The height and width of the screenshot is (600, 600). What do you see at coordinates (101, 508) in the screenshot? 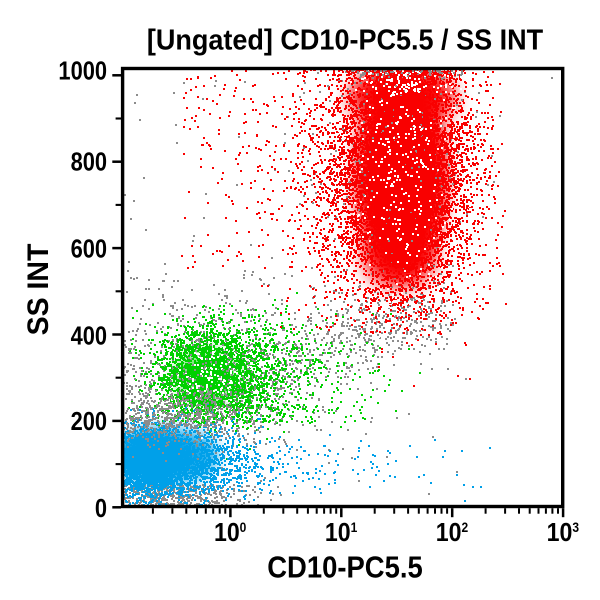
I see `svg-text: 0` at bounding box center [101, 508].